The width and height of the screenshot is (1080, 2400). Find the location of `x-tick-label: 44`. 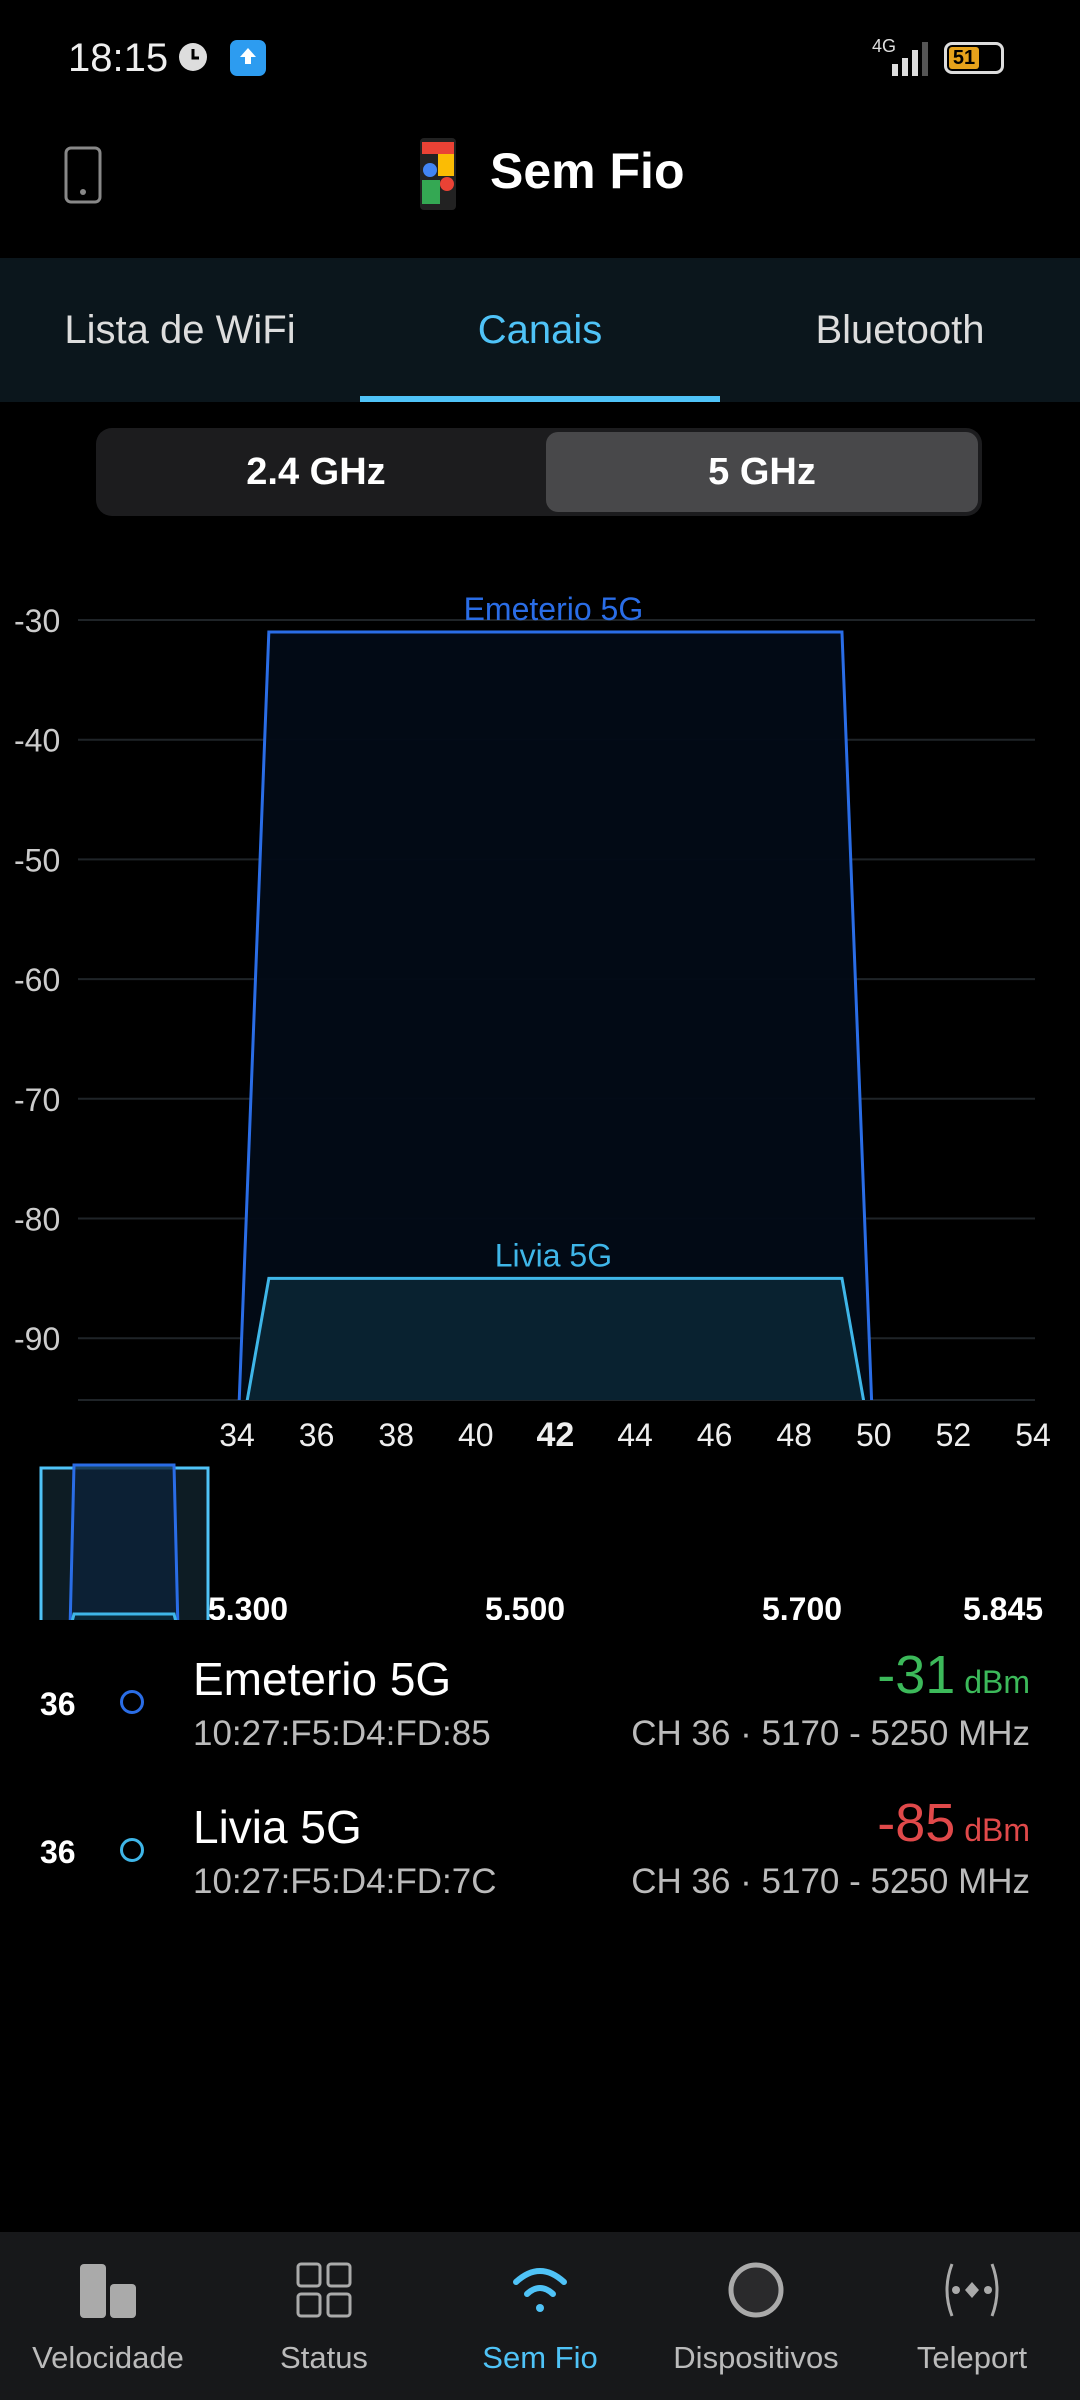

x-tick-label: 44 is located at coordinates (635, 1435).